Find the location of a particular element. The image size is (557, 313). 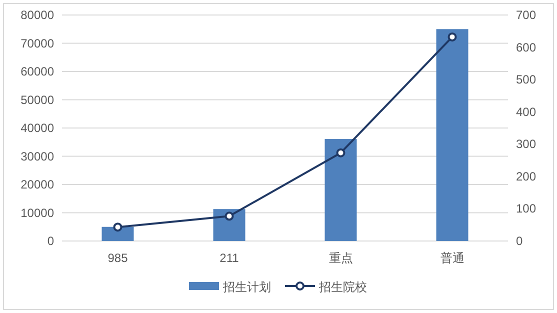

y2-tick-label: 400 is located at coordinates (526, 111).